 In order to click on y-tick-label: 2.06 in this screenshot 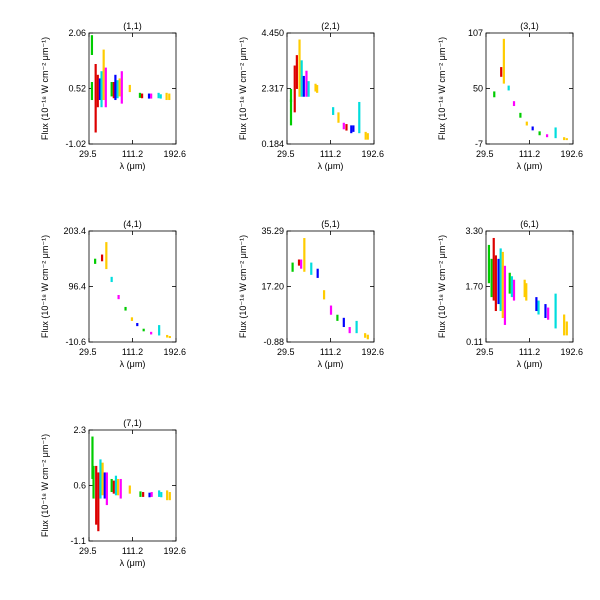, I will do `click(77, 33)`.